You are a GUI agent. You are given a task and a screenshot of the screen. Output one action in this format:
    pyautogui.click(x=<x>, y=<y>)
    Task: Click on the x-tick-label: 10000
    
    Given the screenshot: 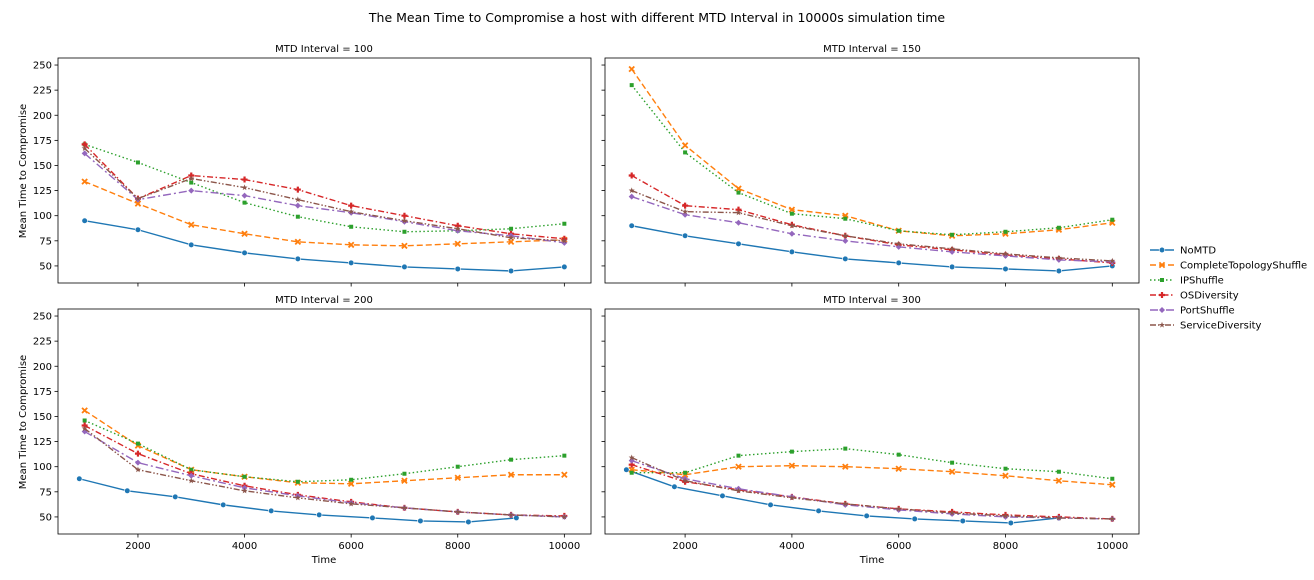 What is the action you would take?
    pyautogui.click(x=1112, y=546)
    